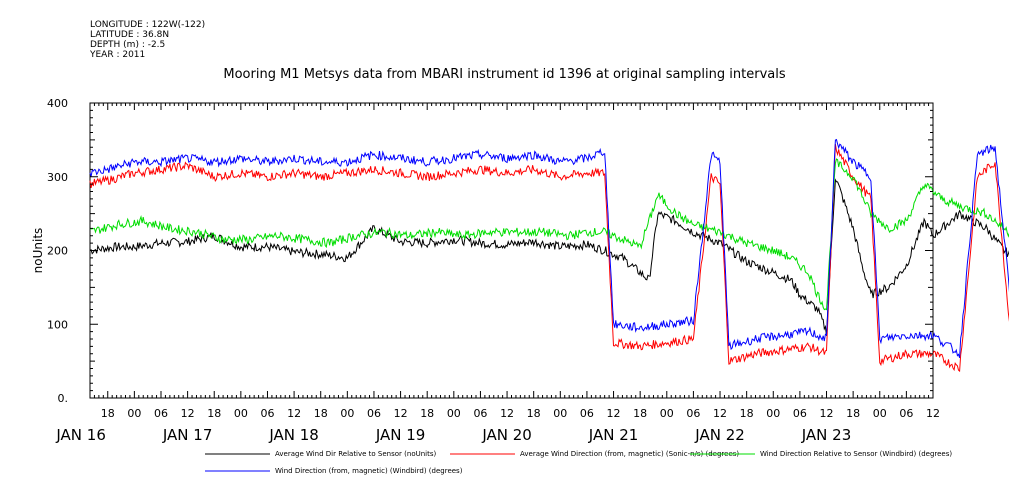 This screenshot has height=504, width=1009. Describe the element at coordinates (38, 251) in the screenshot. I see `y-axis-label: noUnits` at that location.